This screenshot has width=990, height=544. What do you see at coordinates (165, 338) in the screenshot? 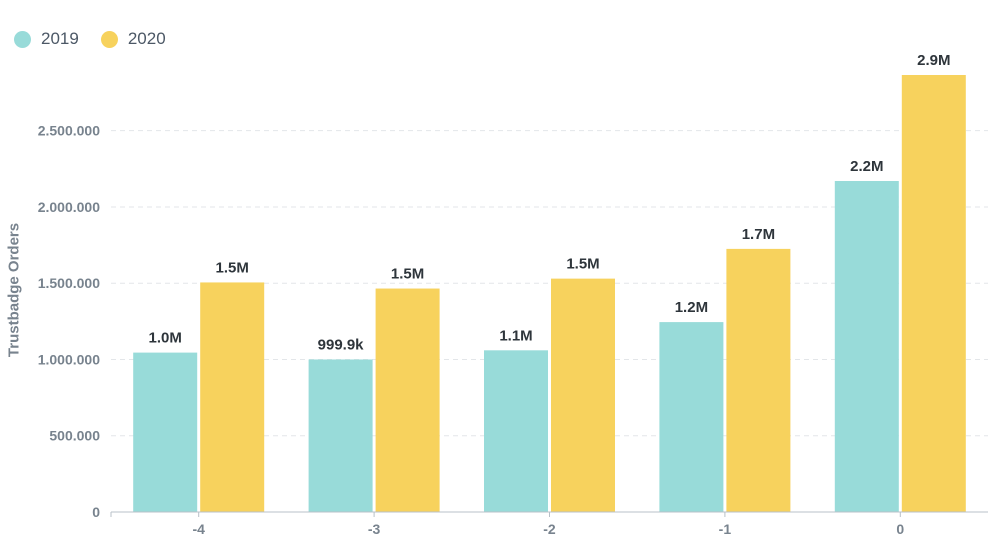
I see `data-label-2019--4: 1.0M` at bounding box center [165, 338].